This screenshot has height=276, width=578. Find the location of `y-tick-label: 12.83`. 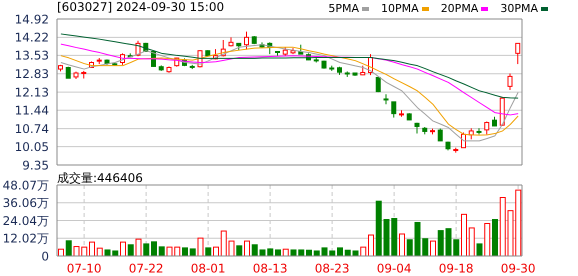

y-tick-label: 12.83 is located at coordinates (31, 74).